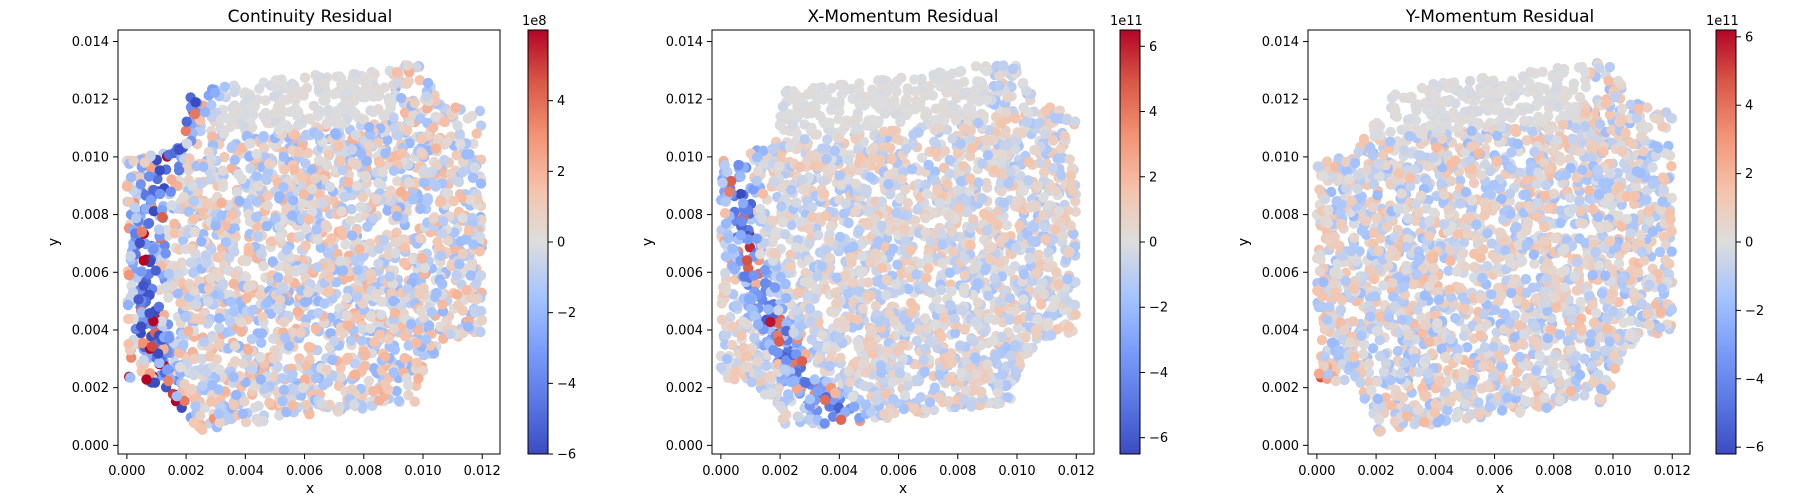  Describe the element at coordinates (561, 172) in the screenshot. I see `colorbar-tick-label: 2` at that location.